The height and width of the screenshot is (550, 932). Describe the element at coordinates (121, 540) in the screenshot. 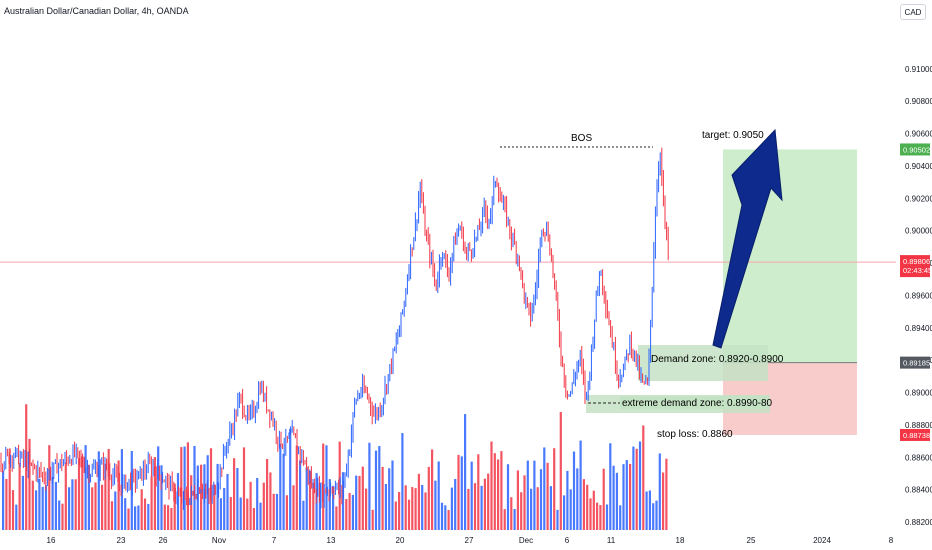

I see `x-axis-tick: 23` at that location.